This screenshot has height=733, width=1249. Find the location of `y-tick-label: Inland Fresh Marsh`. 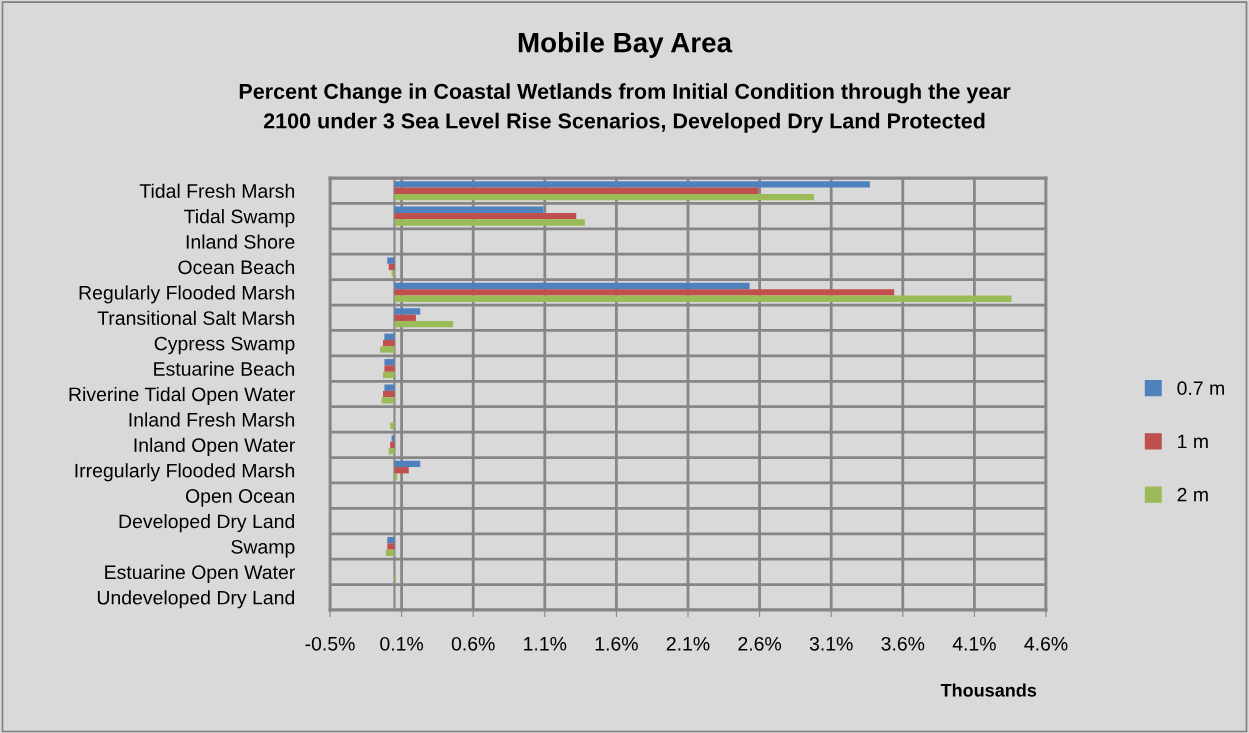

y-tick-label: Inland Fresh Marsh is located at coordinates (212, 419).